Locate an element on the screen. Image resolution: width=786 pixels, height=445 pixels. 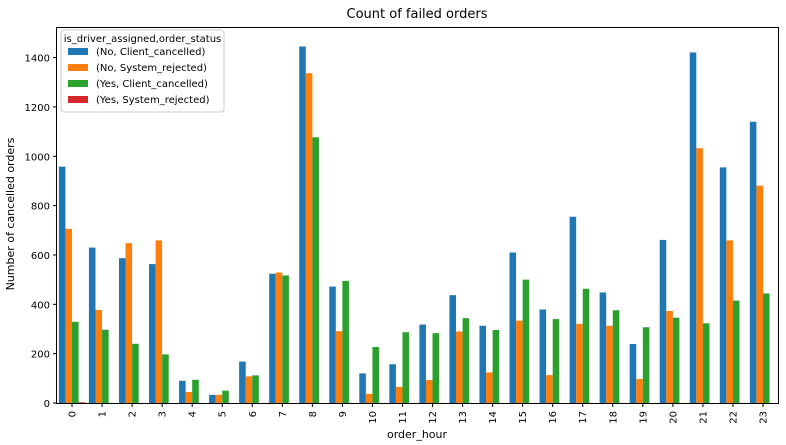
x-tick-label: 11 is located at coordinates (403, 417).